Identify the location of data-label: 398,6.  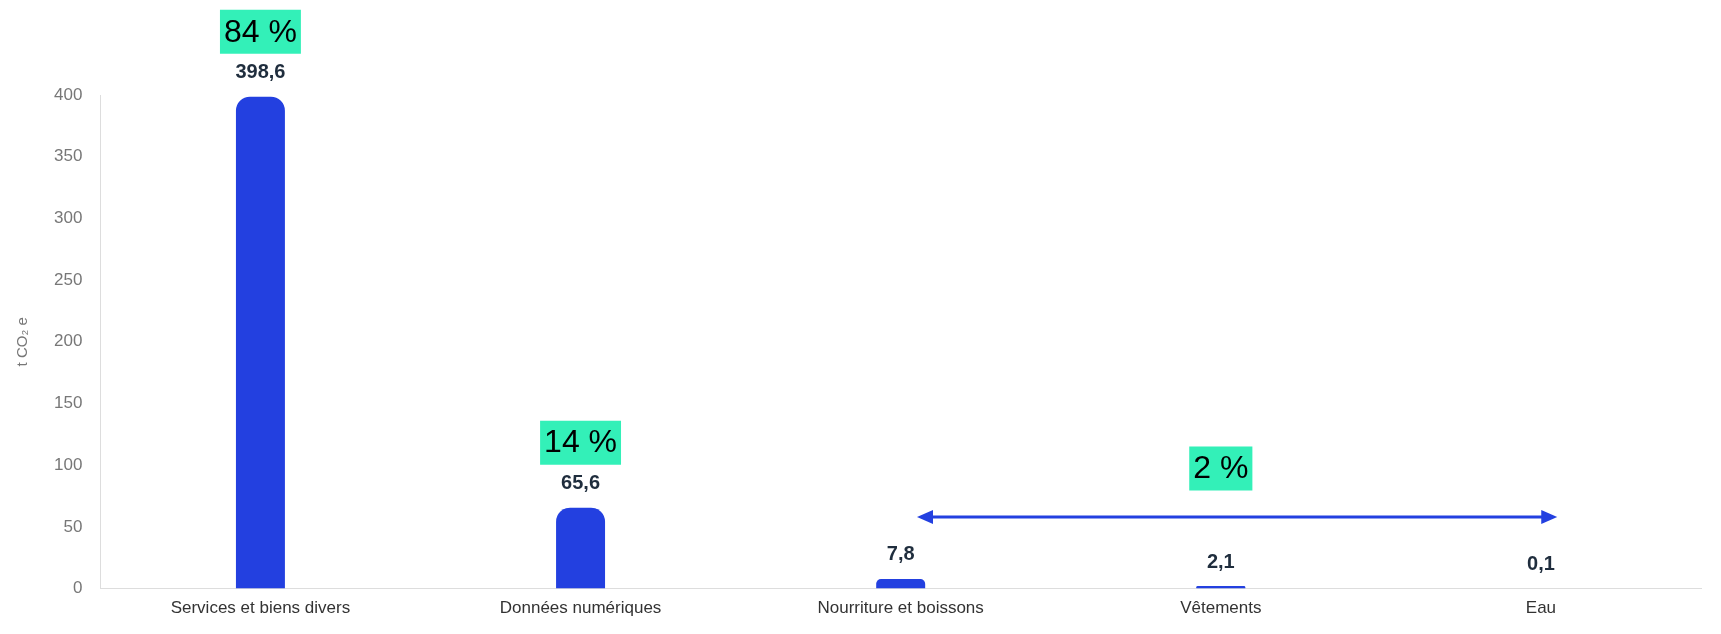
(260, 71).